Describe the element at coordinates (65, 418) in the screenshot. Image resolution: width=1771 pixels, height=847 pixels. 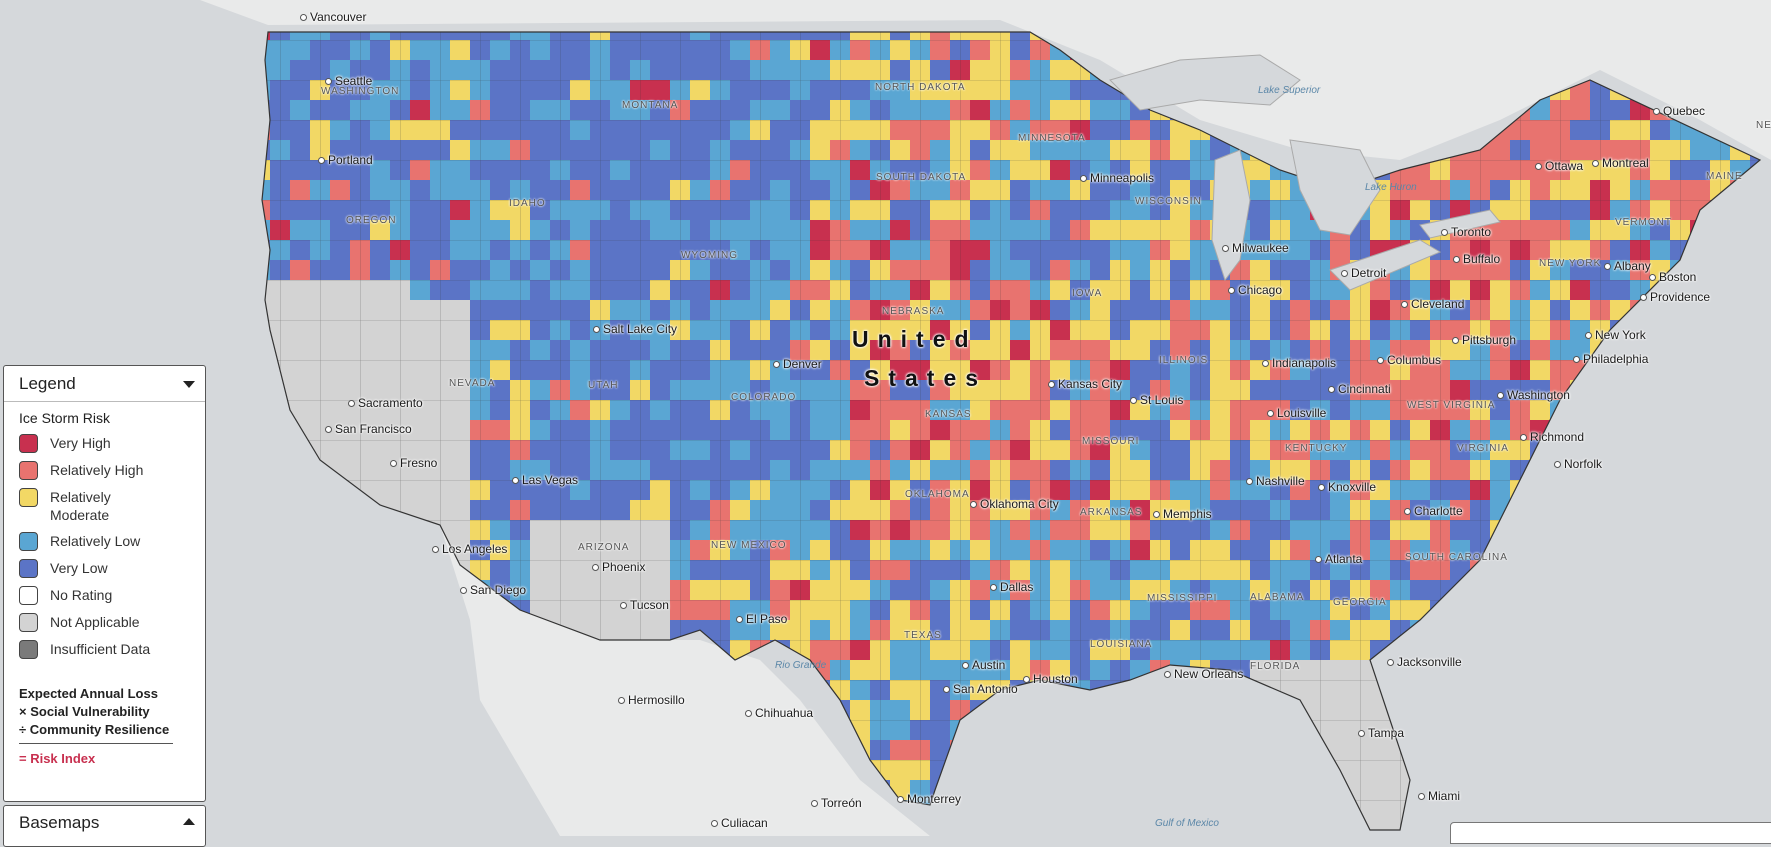
I see `legend-title: Ice Storm Risk` at that location.